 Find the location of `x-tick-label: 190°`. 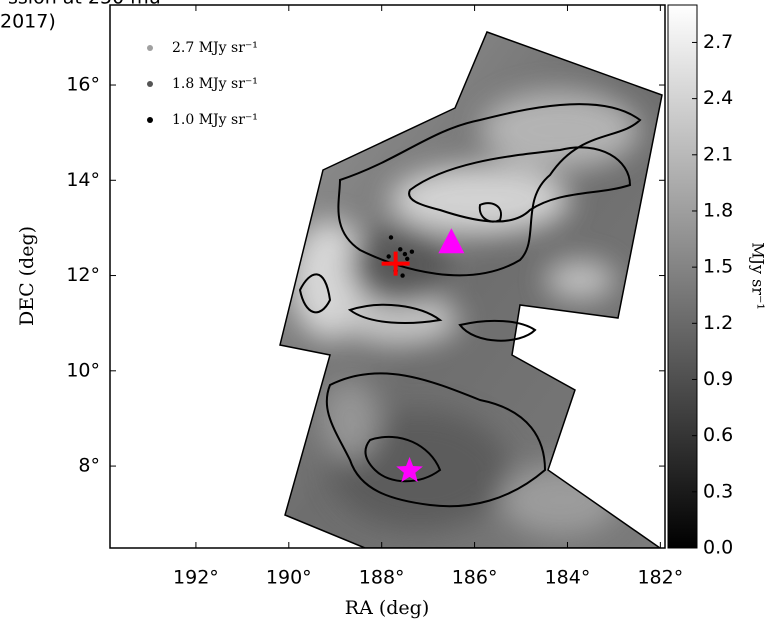

x-tick-label: 190° is located at coordinates (289, 578).